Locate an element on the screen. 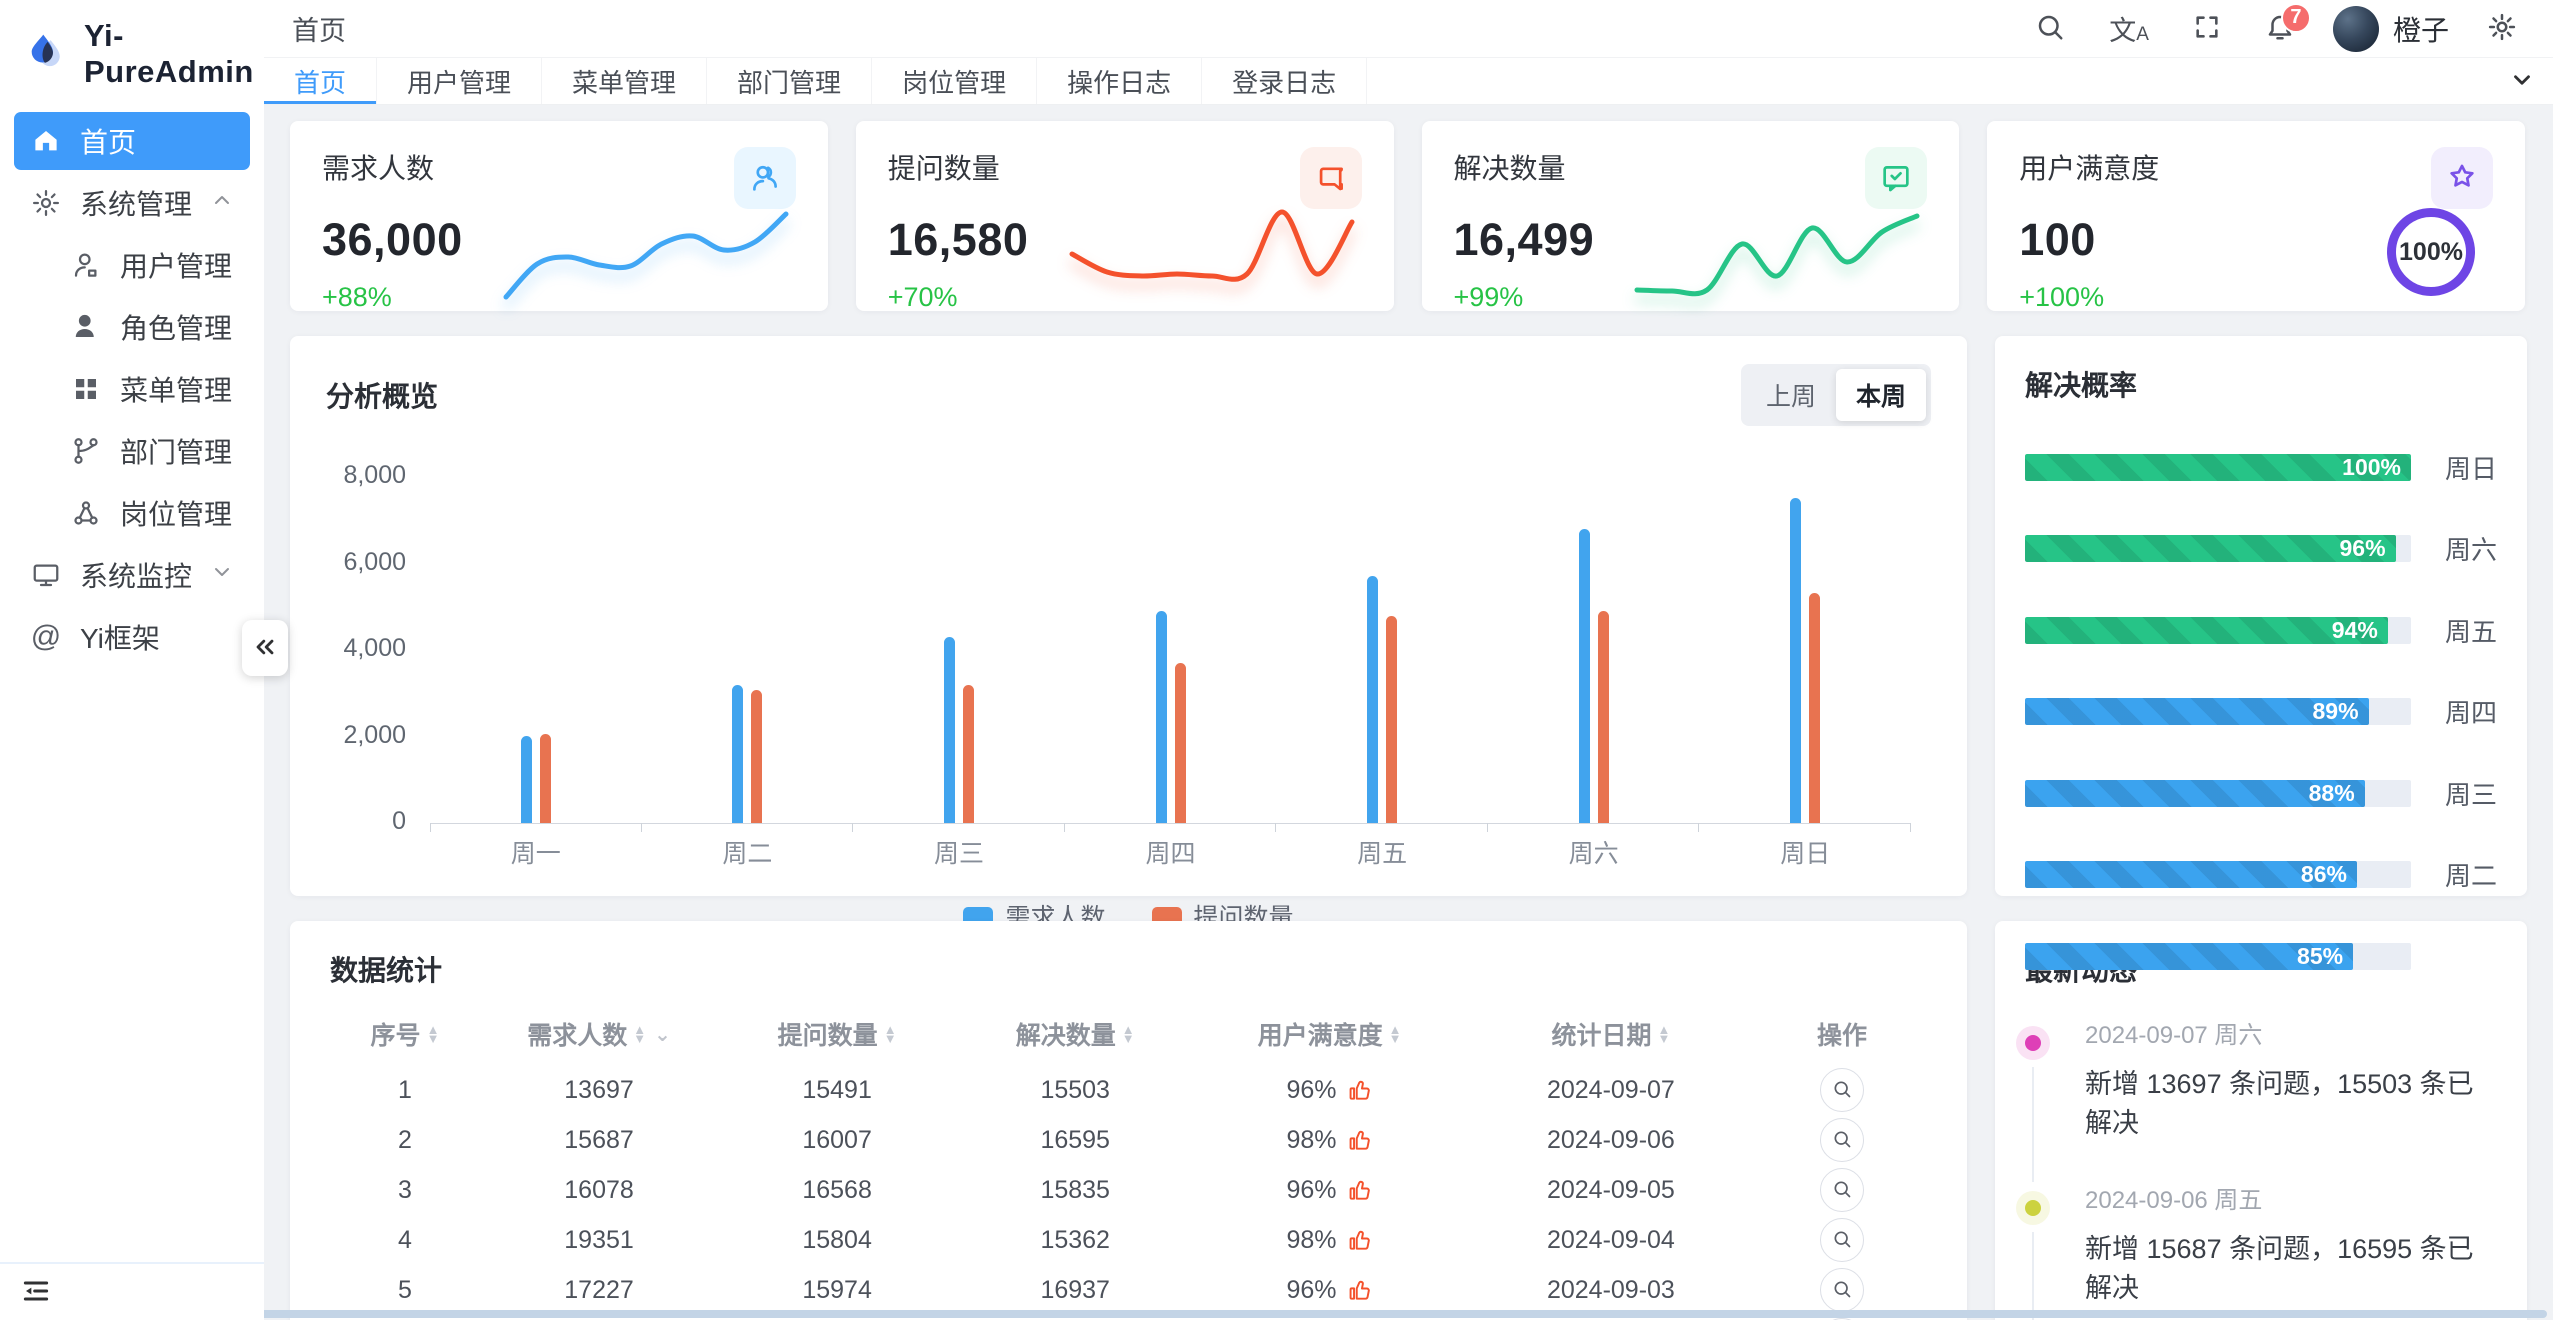  fullscreen-button is located at coordinates (2207, 29).